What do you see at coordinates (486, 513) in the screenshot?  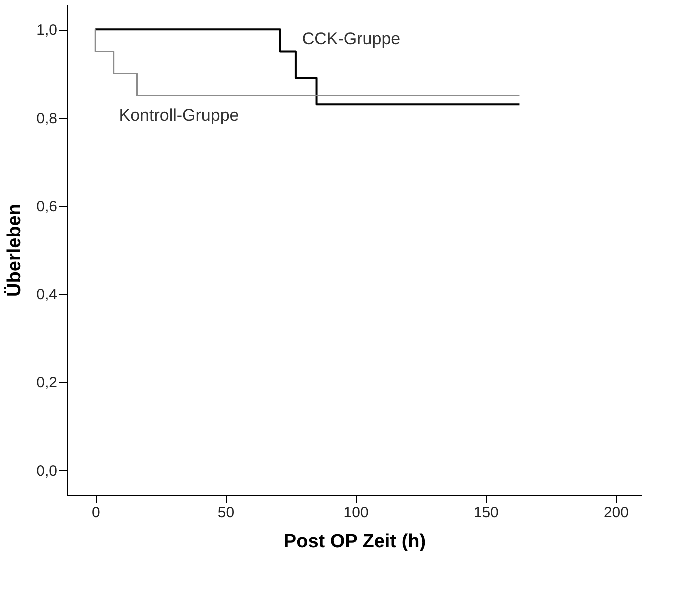 I see `x-tick-label: 150` at bounding box center [486, 513].